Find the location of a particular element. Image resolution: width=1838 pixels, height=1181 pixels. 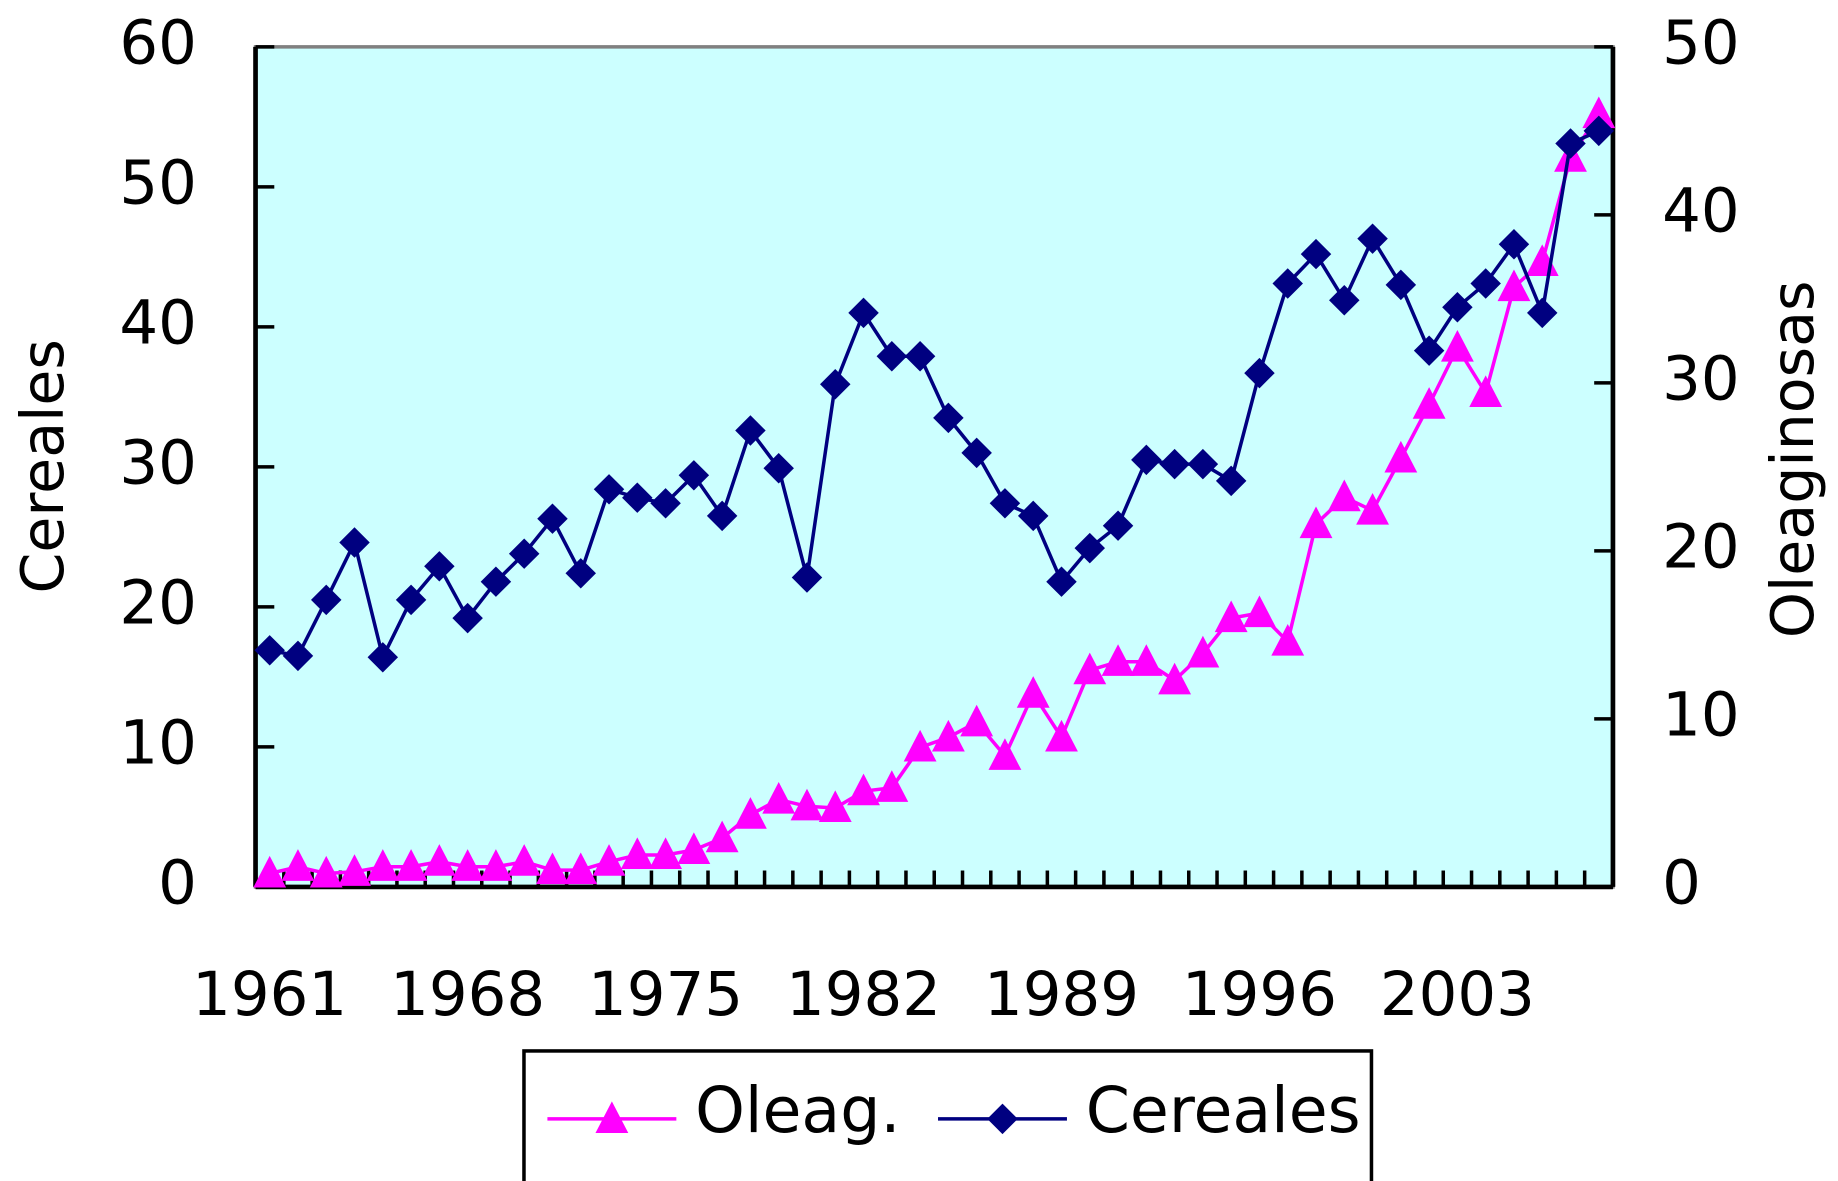

y-tick-label: 10 is located at coordinates (158, 743).